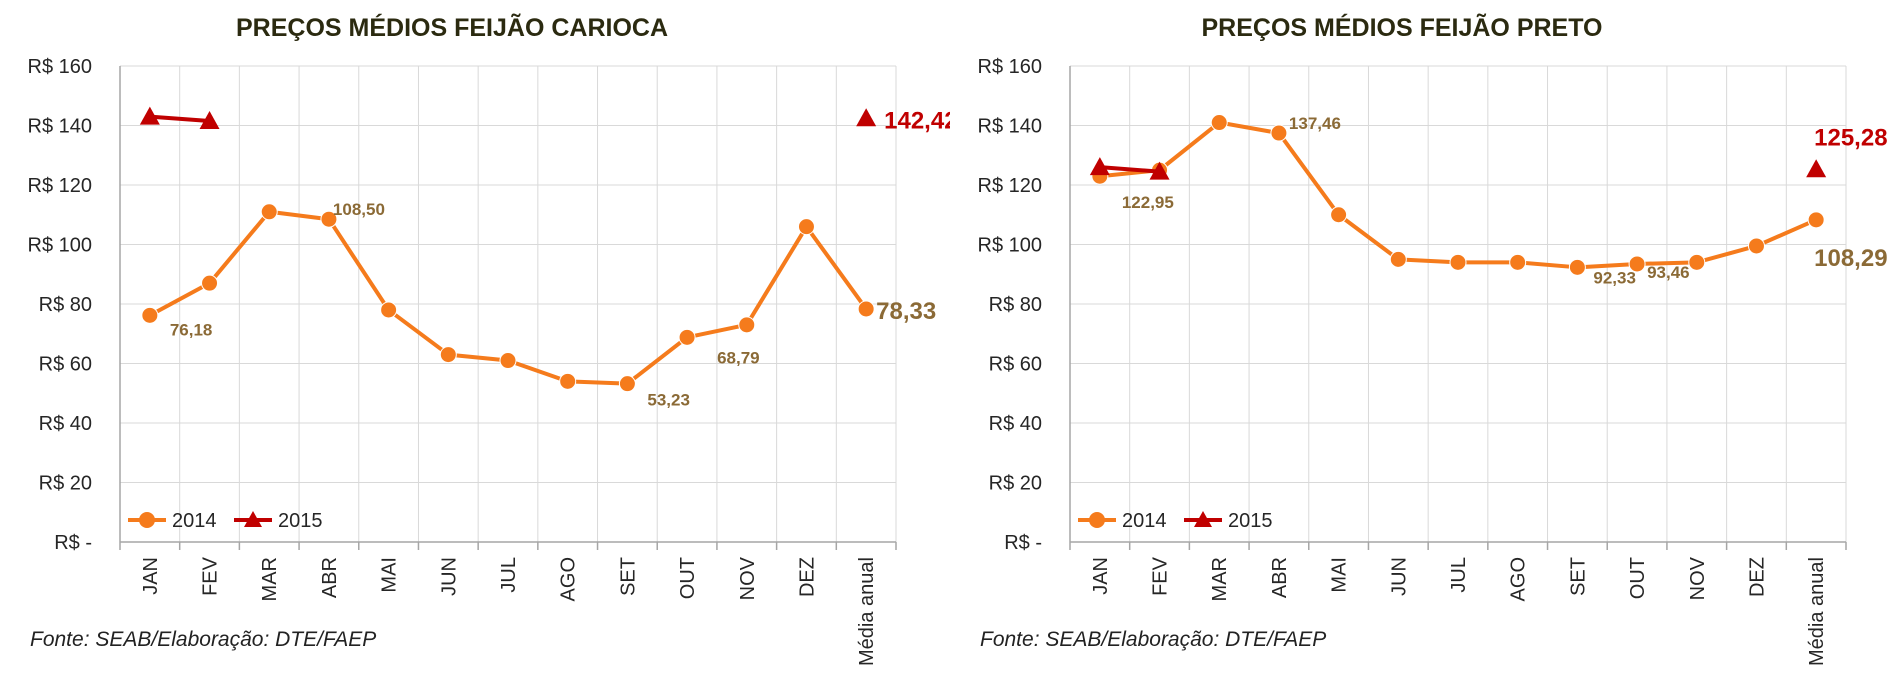 The height and width of the screenshot is (696, 1900). I want to click on data-label: 68,79, so click(738, 357).